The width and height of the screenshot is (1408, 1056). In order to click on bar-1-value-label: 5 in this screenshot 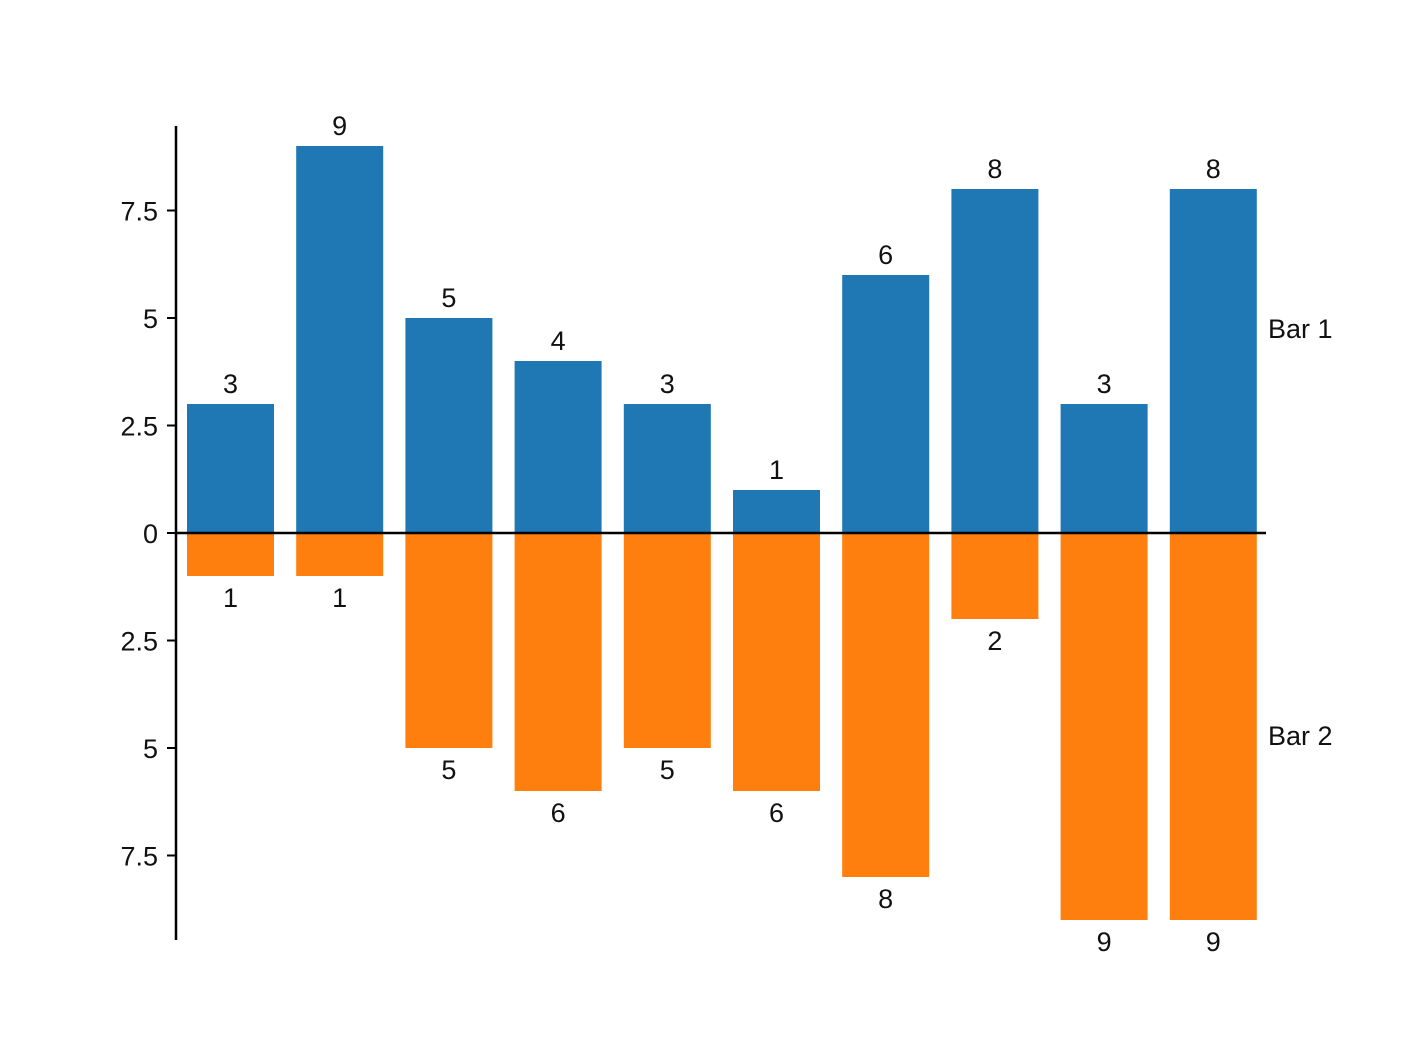, I will do `click(448, 298)`.